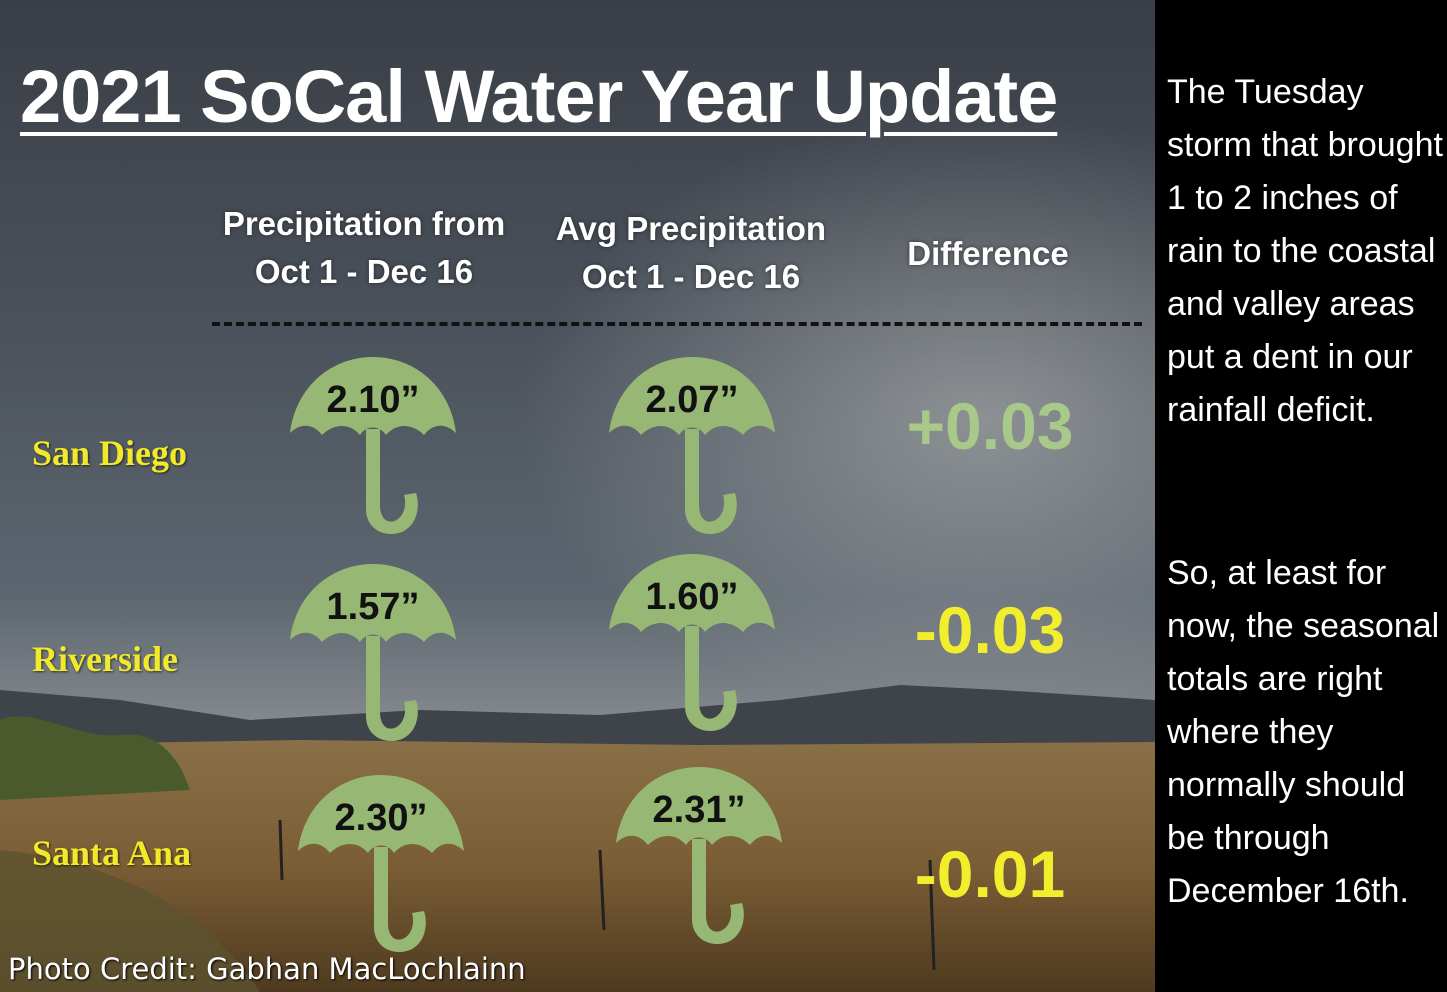 Image resolution: width=1447 pixels, height=992 pixels. Describe the element at coordinates (990, 630) in the screenshot. I see `difference-value-riverside: -0.03` at that location.